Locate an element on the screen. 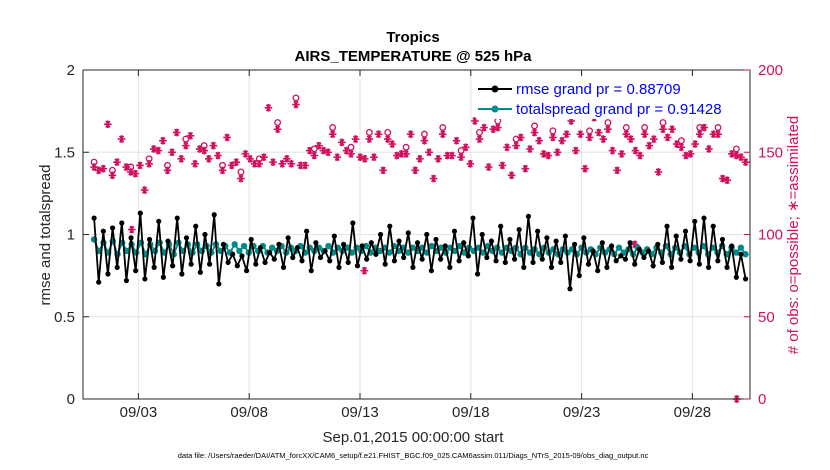 The width and height of the screenshot is (830, 470). y-axis-label: rmse and totalspread is located at coordinates (45, 235).